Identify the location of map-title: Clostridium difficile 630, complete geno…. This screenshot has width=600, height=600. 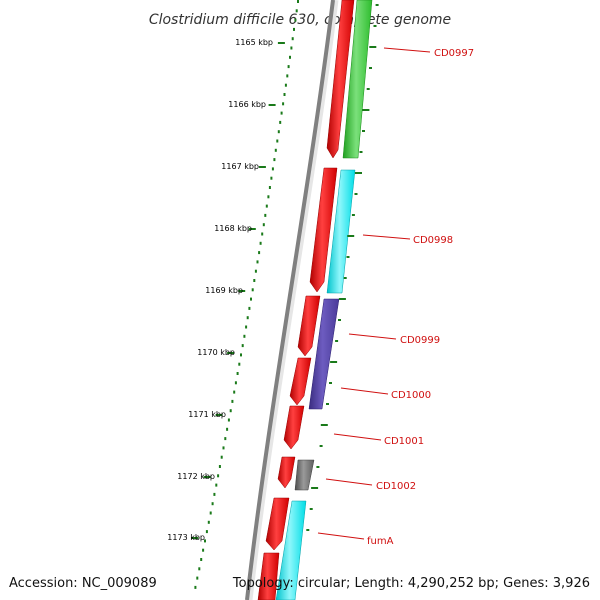
(300, 20).